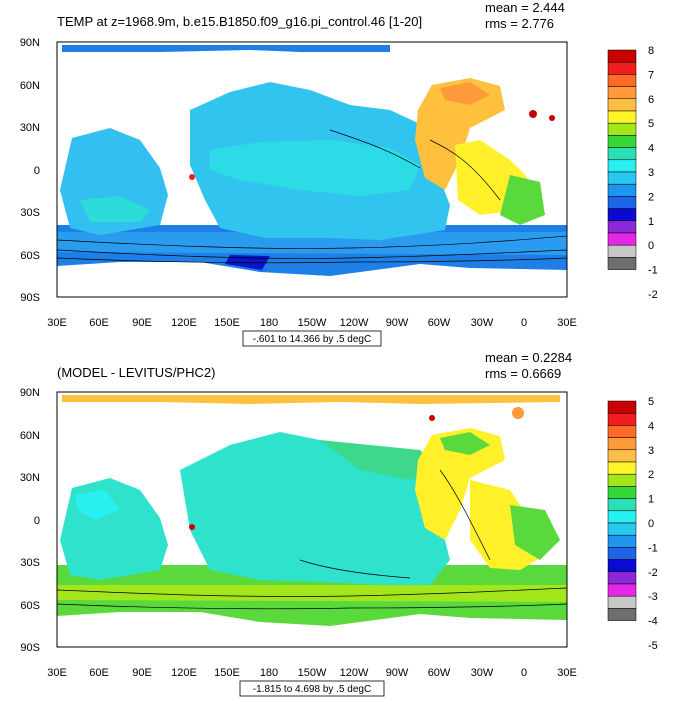  Describe the element at coordinates (30, 298) in the screenshot. I see `lat-tick-label: 90S` at that location.